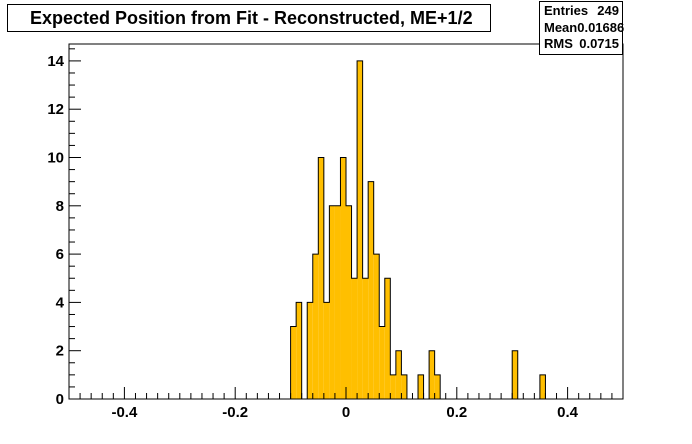  Describe the element at coordinates (124, 412) in the screenshot. I see `x-tick-label: -0.4` at that location.